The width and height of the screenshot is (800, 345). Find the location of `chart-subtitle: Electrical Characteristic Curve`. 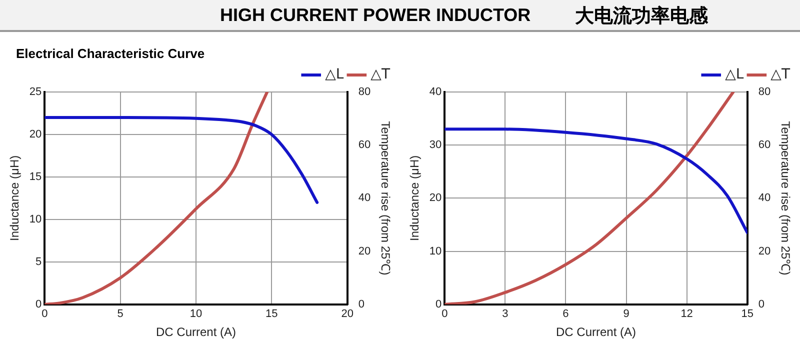

chart-subtitle: Electrical Characteristic Curve is located at coordinates (110, 53).